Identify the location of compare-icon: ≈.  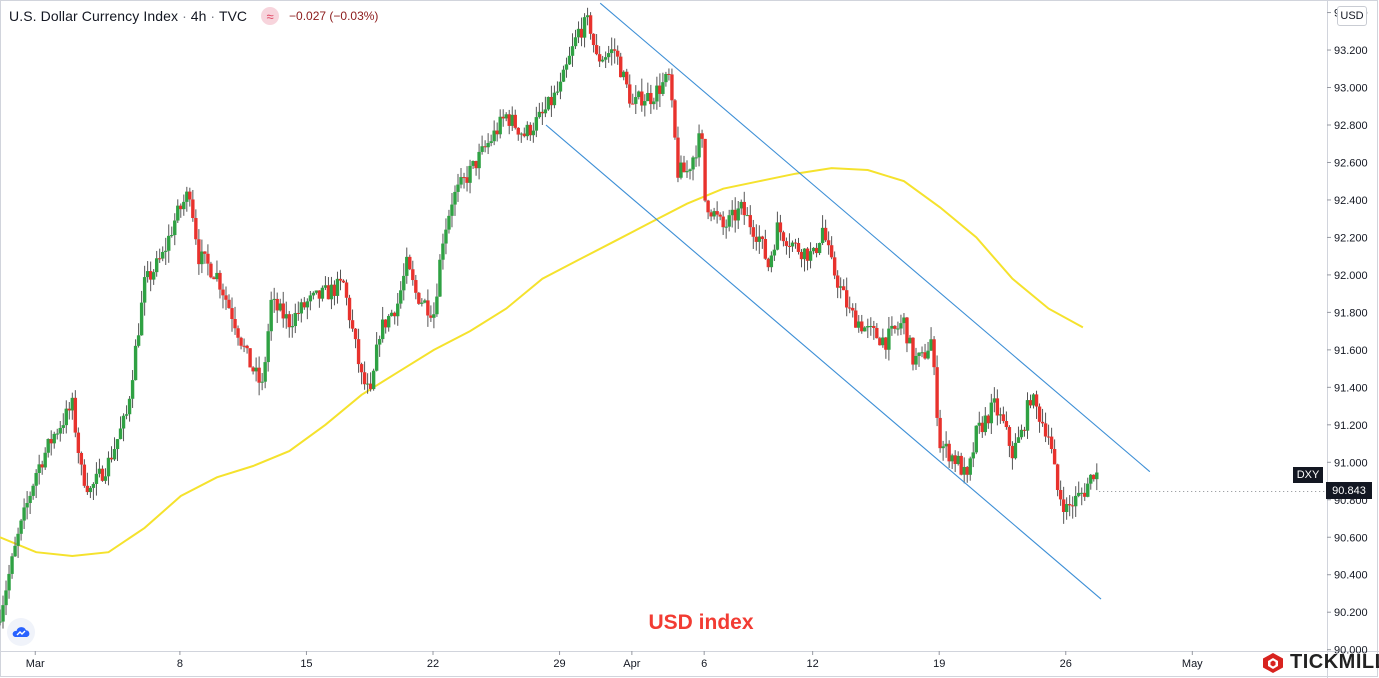
(270, 16).